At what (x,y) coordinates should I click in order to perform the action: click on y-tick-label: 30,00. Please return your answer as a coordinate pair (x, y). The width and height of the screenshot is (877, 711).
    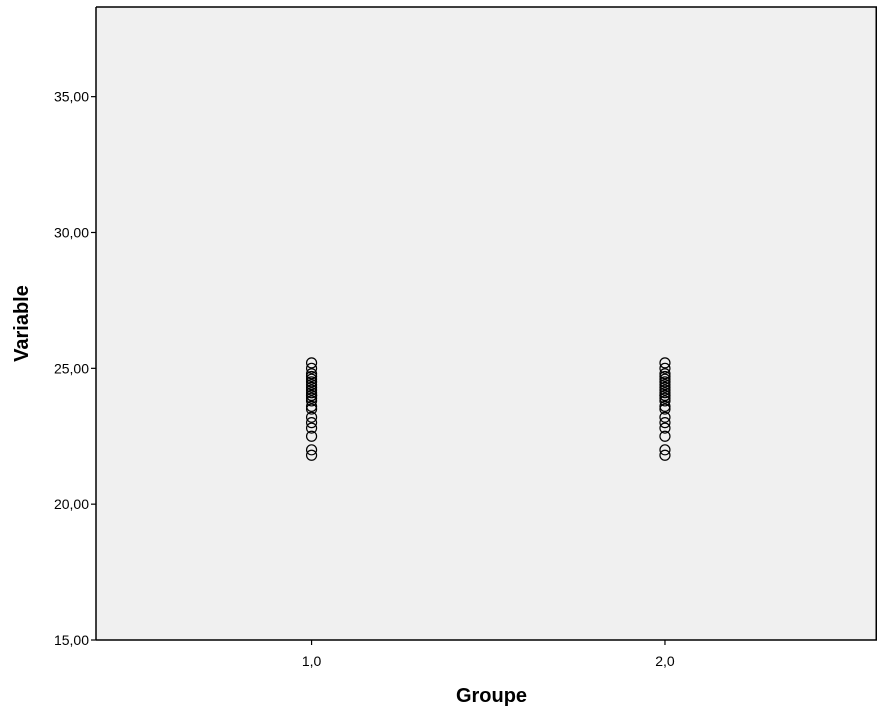
    Looking at the image, I should click on (71, 232).